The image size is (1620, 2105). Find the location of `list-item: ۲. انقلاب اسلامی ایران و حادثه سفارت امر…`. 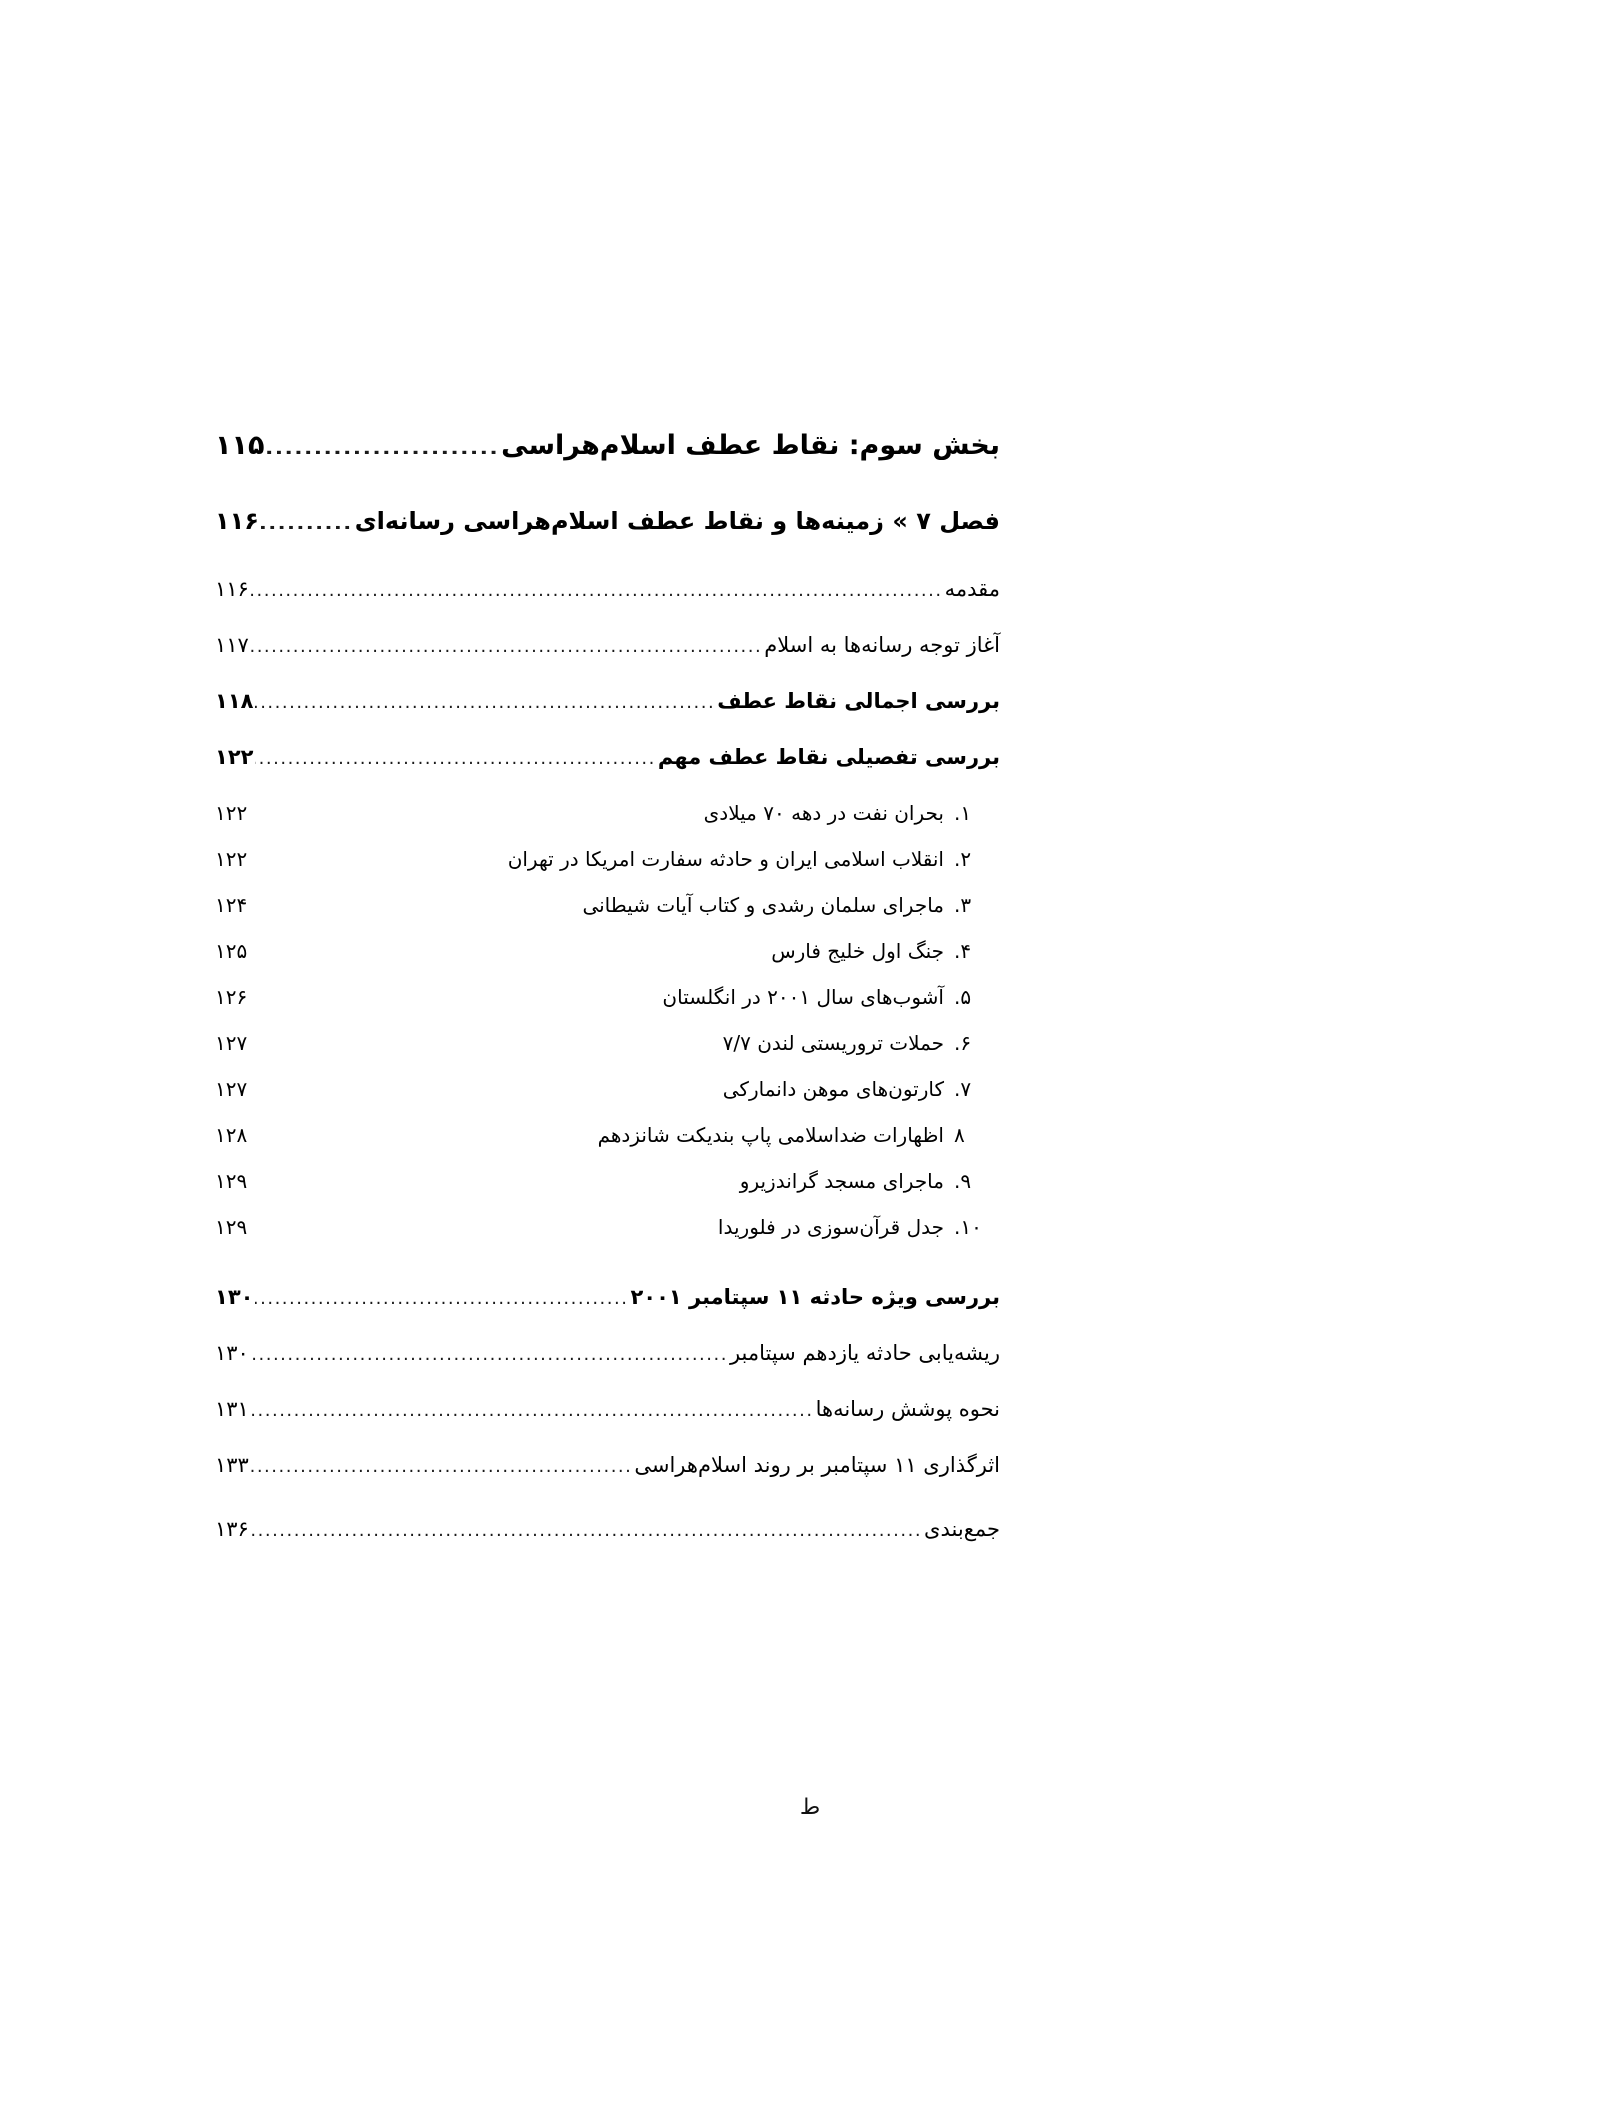

list-item: ۲. انقلاب اسلامی ایران و حادثه سفارت امر… is located at coordinates (607, 859).